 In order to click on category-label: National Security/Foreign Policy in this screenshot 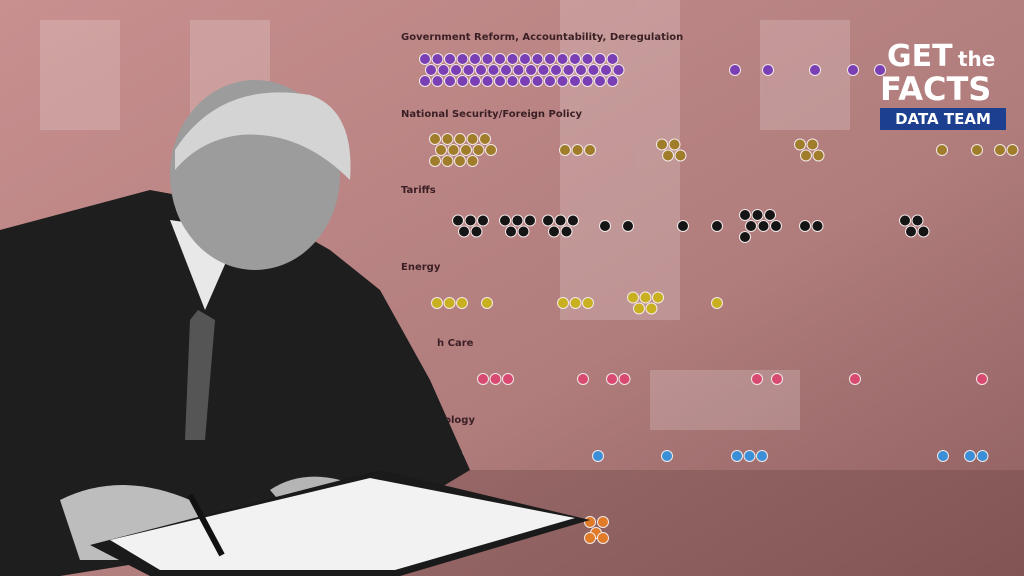, I will do `click(491, 114)`.